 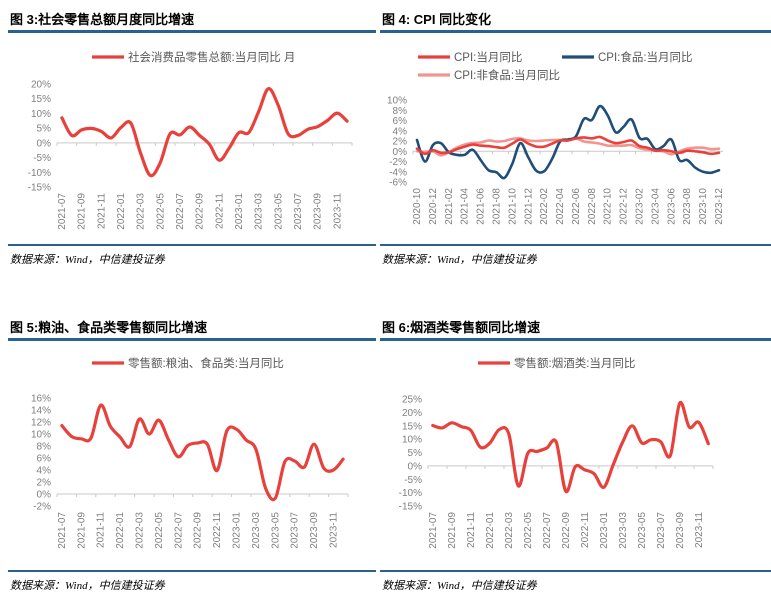 What do you see at coordinates (211, 57) in the screenshot?
I see `legend-label: 社会消费品零售总额:当月同比 月` at bounding box center [211, 57].